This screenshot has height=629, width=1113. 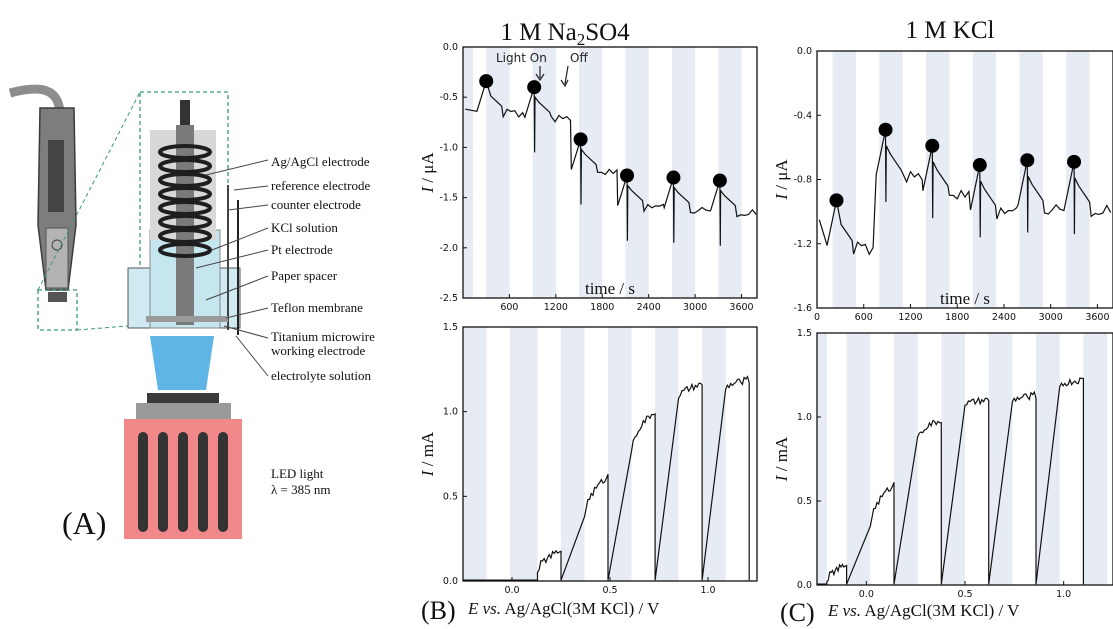 What do you see at coordinates (582, 608) in the screenshot?
I see `panel-b-xlabel-rest: Ag/AgCl(3M KCl) / V` at bounding box center [582, 608].